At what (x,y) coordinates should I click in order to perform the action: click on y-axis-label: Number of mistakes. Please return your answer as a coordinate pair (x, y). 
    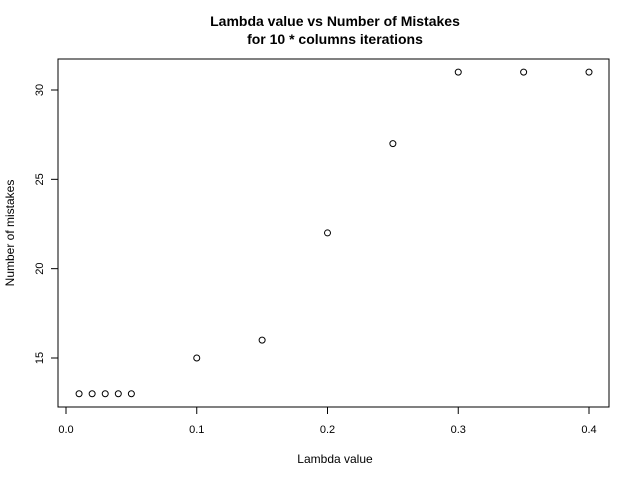
    Looking at the image, I should click on (10, 233).